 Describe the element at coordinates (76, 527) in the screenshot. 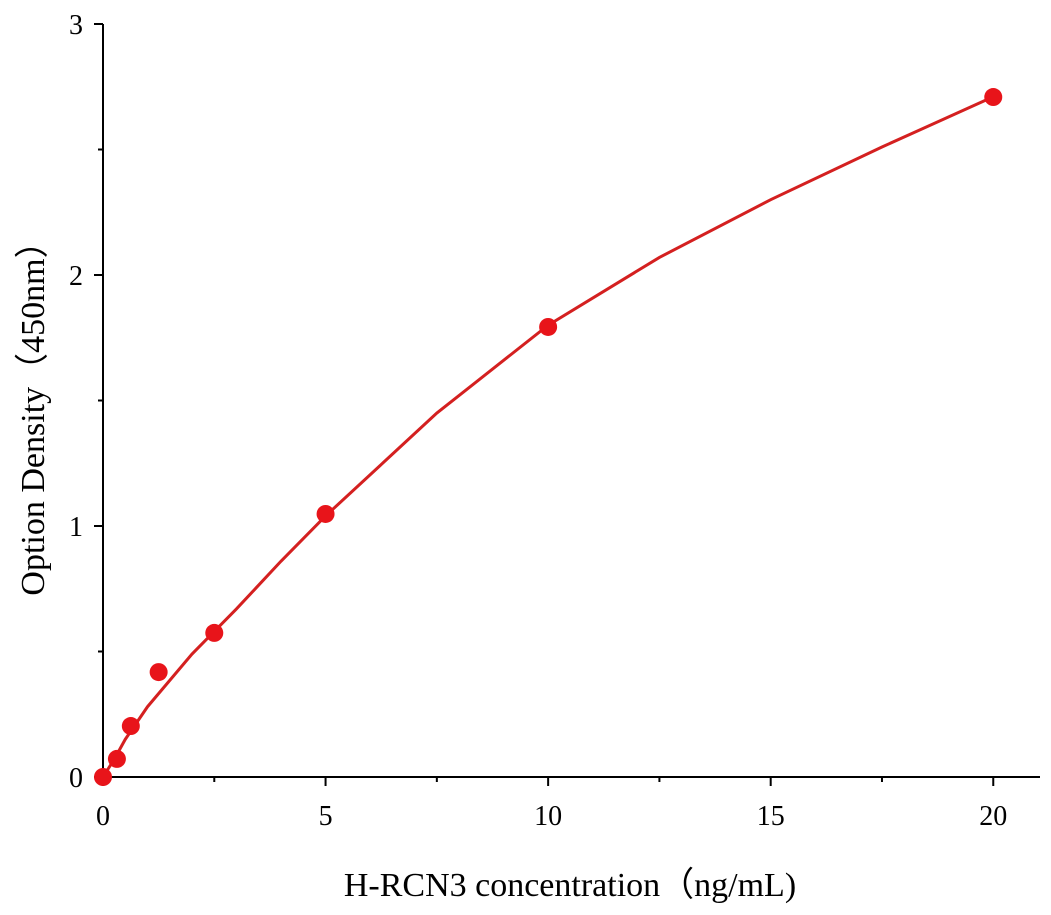

I see `y-tick-label: 1` at that location.